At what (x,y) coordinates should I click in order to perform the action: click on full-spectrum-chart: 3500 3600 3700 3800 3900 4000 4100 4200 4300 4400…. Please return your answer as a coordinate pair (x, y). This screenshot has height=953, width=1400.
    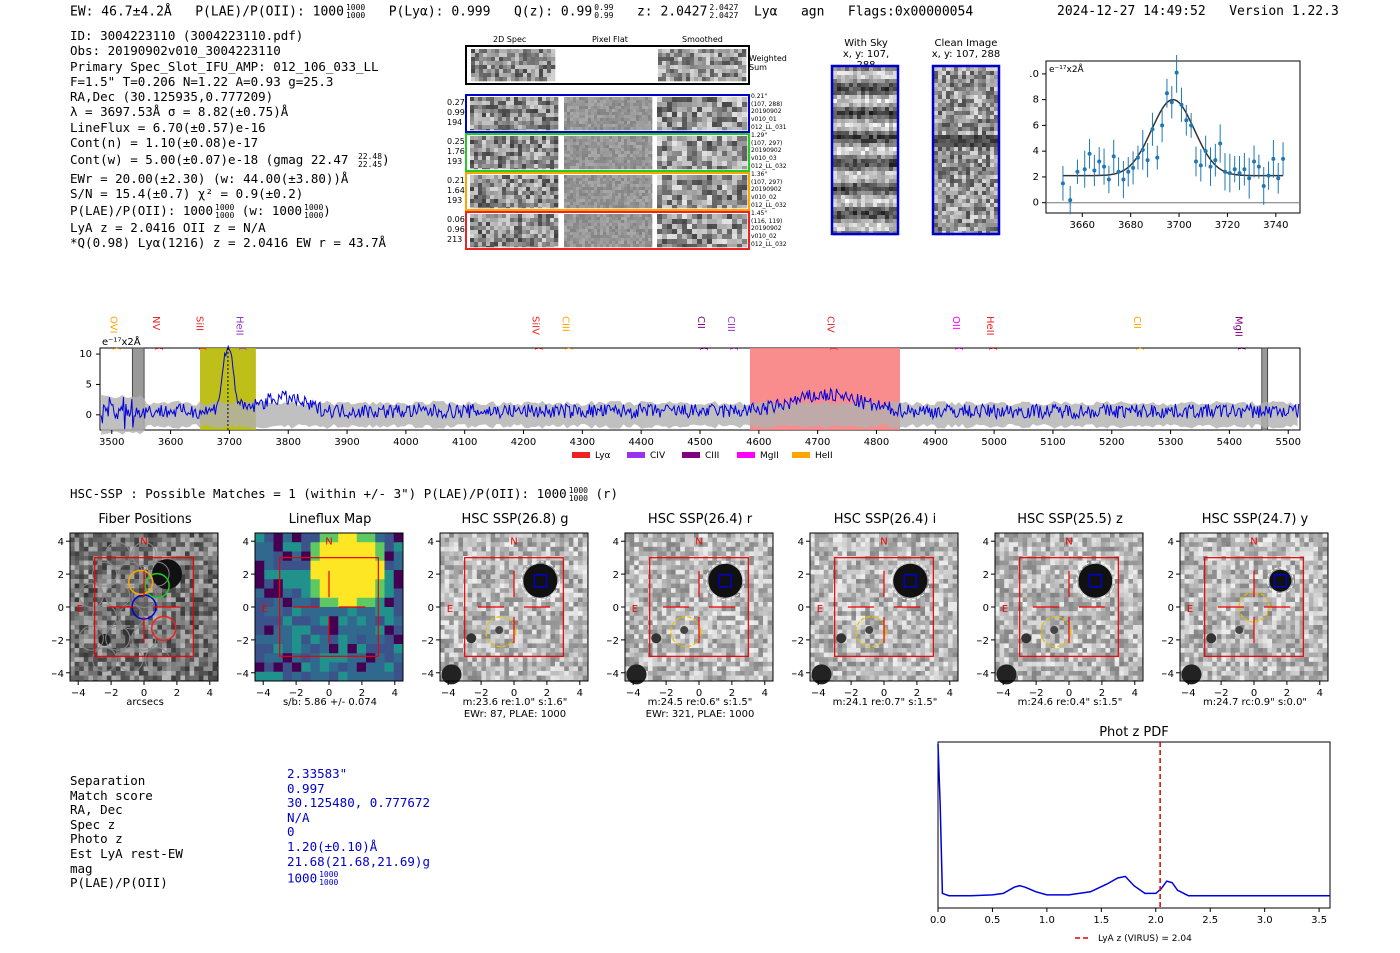
    Looking at the image, I should click on (690, 388).